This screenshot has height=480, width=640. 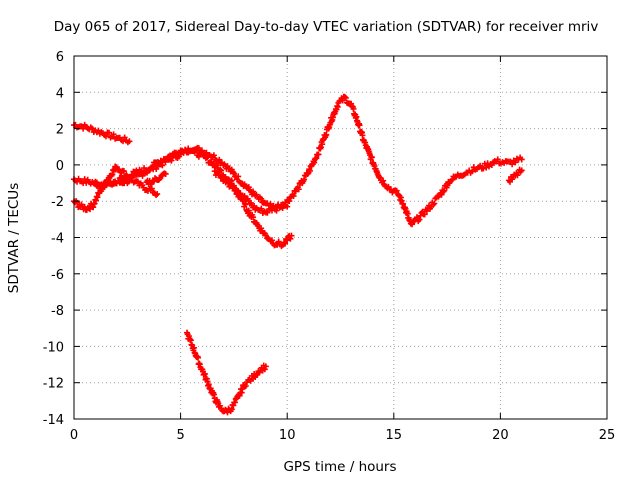 What do you see at coordinates (57, 275) in the screenshot?
I see `y-tick-label: -6` at bounding box center [57, 275].